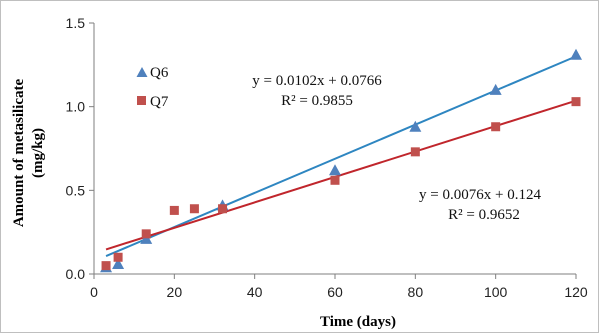 The image size is (599, 333). What do you see at coordinates (76, 107) in the screenshot?
I see `y-tick-label: 1.0` at bounding box center [76, 107].